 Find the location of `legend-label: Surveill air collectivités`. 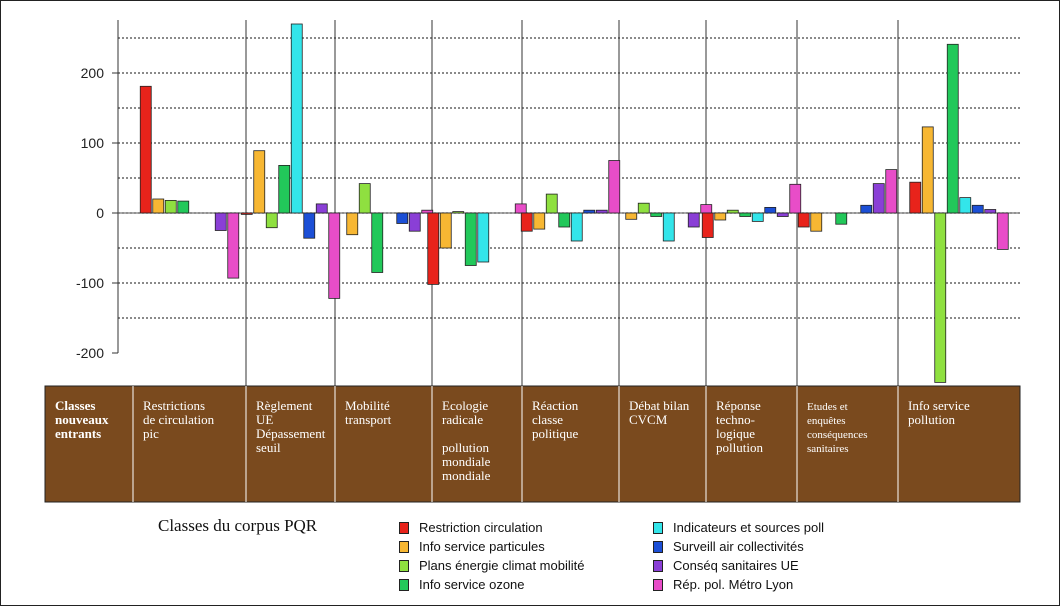

legend-label: Surveill air collectivités is located at coordinates (738, 546).